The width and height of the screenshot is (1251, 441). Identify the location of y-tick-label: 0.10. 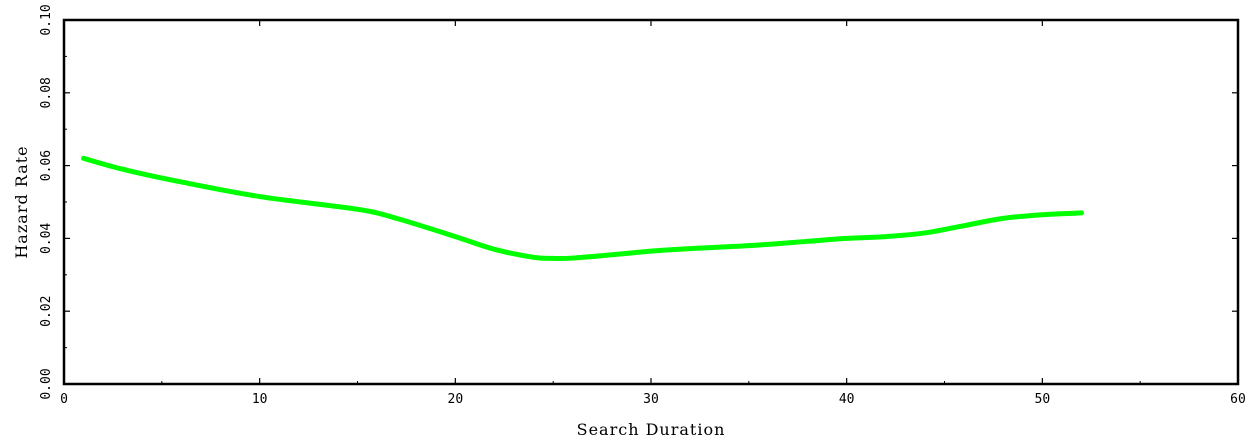
(46, 19).